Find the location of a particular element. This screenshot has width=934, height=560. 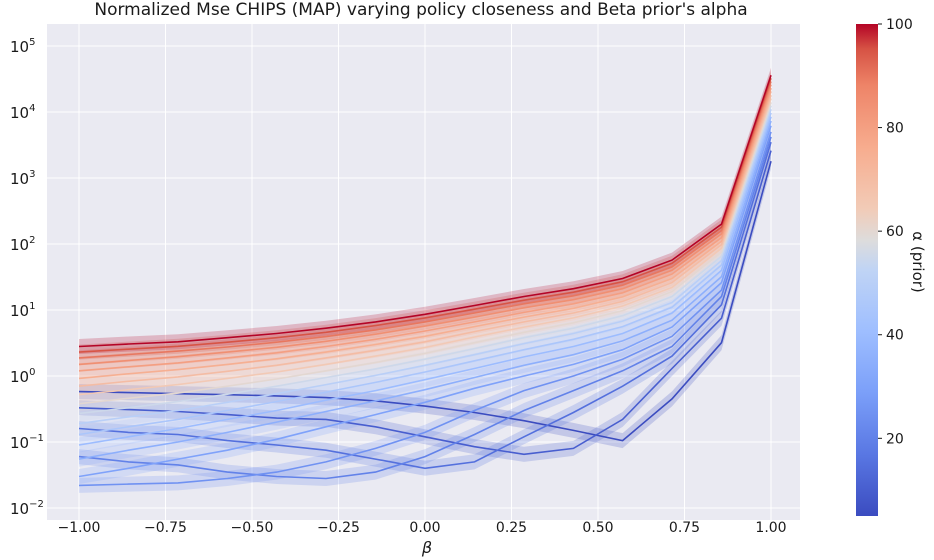

x-tick-label: −1.00 is located at coordinates (79, 528).